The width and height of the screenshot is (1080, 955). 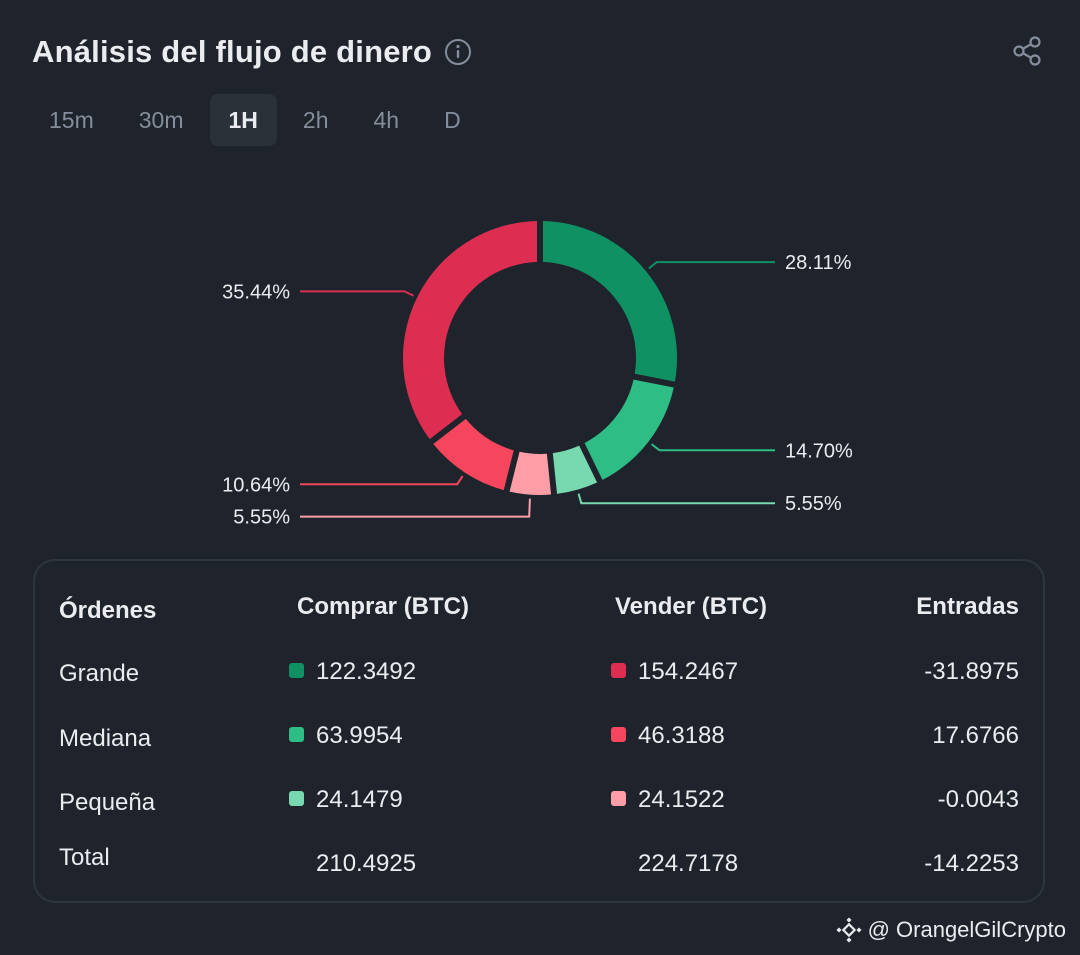 I want to click on sell-mediana: 46.3188, so click(x=668, y=736).